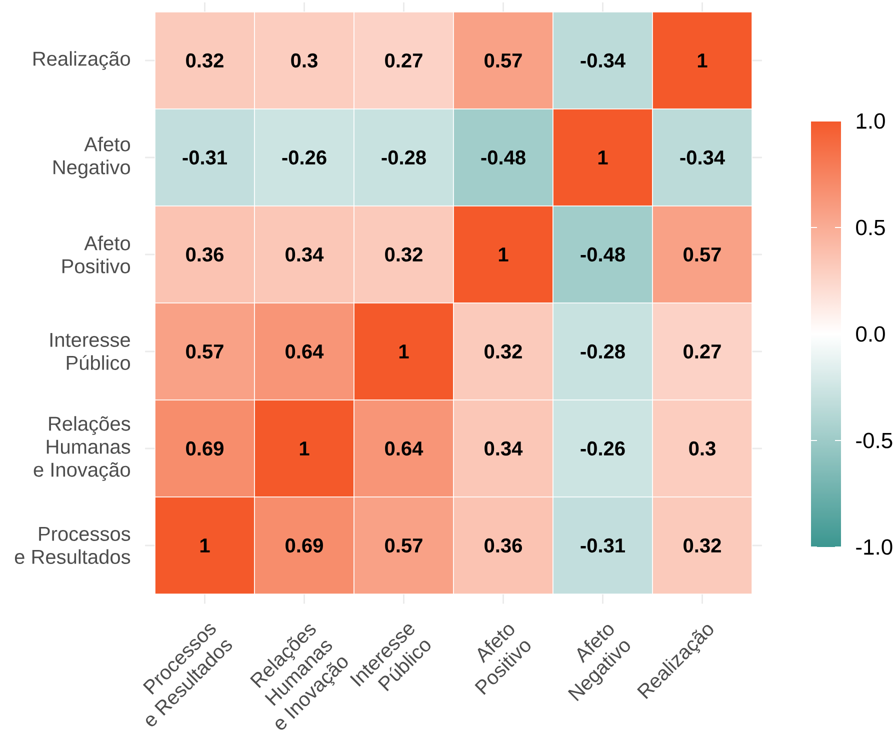 The height and width of the screenshot is (745, 896). I want to click on y-tick-label: Relações Humanas e Inovação, so click(82, 448).